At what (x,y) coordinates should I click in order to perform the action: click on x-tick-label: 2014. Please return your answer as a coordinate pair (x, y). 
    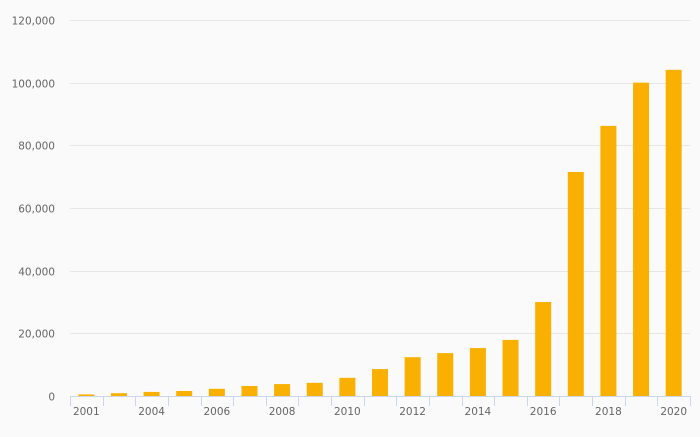
    Looking at the image, I should click on (478, 412).